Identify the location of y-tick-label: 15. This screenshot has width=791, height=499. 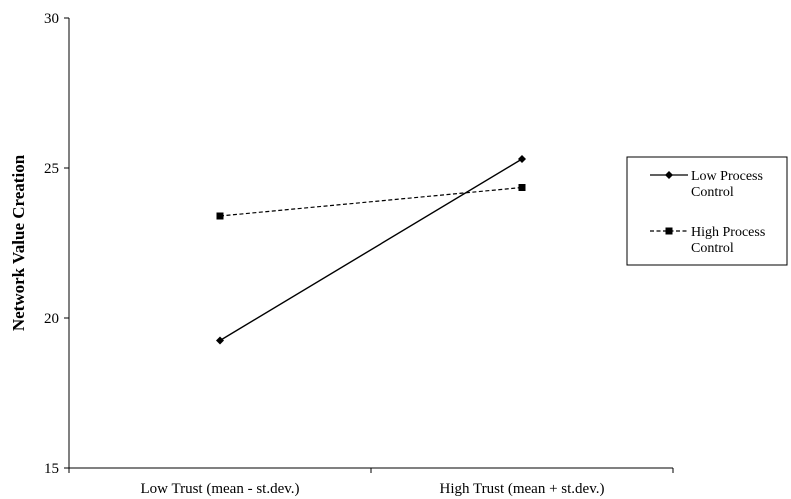
(51, 469).